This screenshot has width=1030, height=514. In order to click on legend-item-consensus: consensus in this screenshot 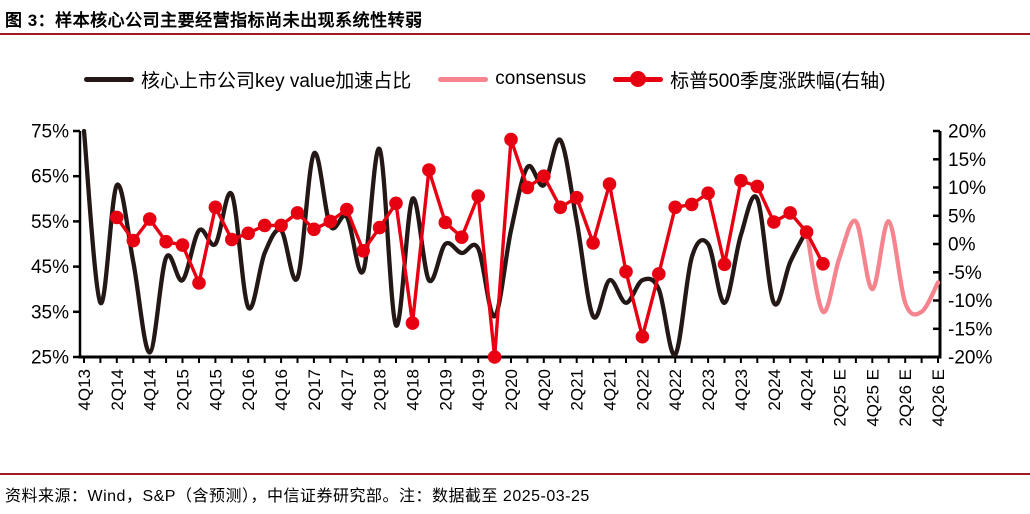, I will do `click(512, 79)`.